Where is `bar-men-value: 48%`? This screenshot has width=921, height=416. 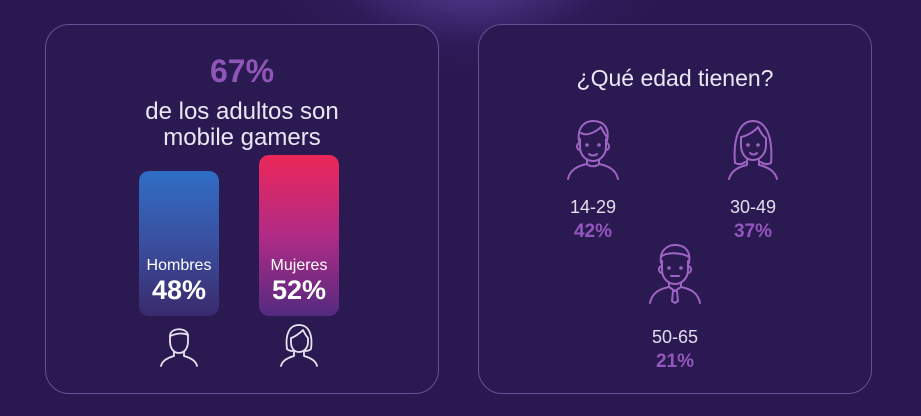
bar-men-value: 48% is located at coordinates (179, 290).